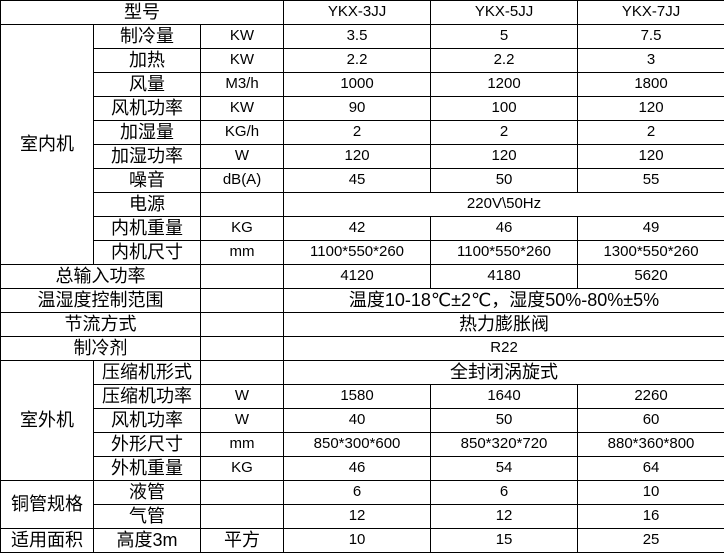  I want to click on table-row: 适用面积 高度3m 平方 10 15 25, so click(362, 540).